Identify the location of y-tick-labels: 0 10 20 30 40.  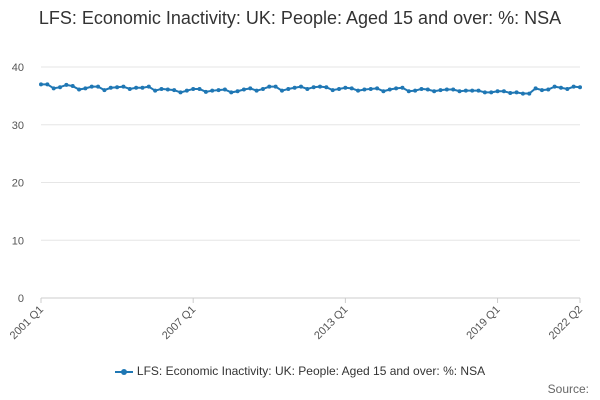
(18, 183).